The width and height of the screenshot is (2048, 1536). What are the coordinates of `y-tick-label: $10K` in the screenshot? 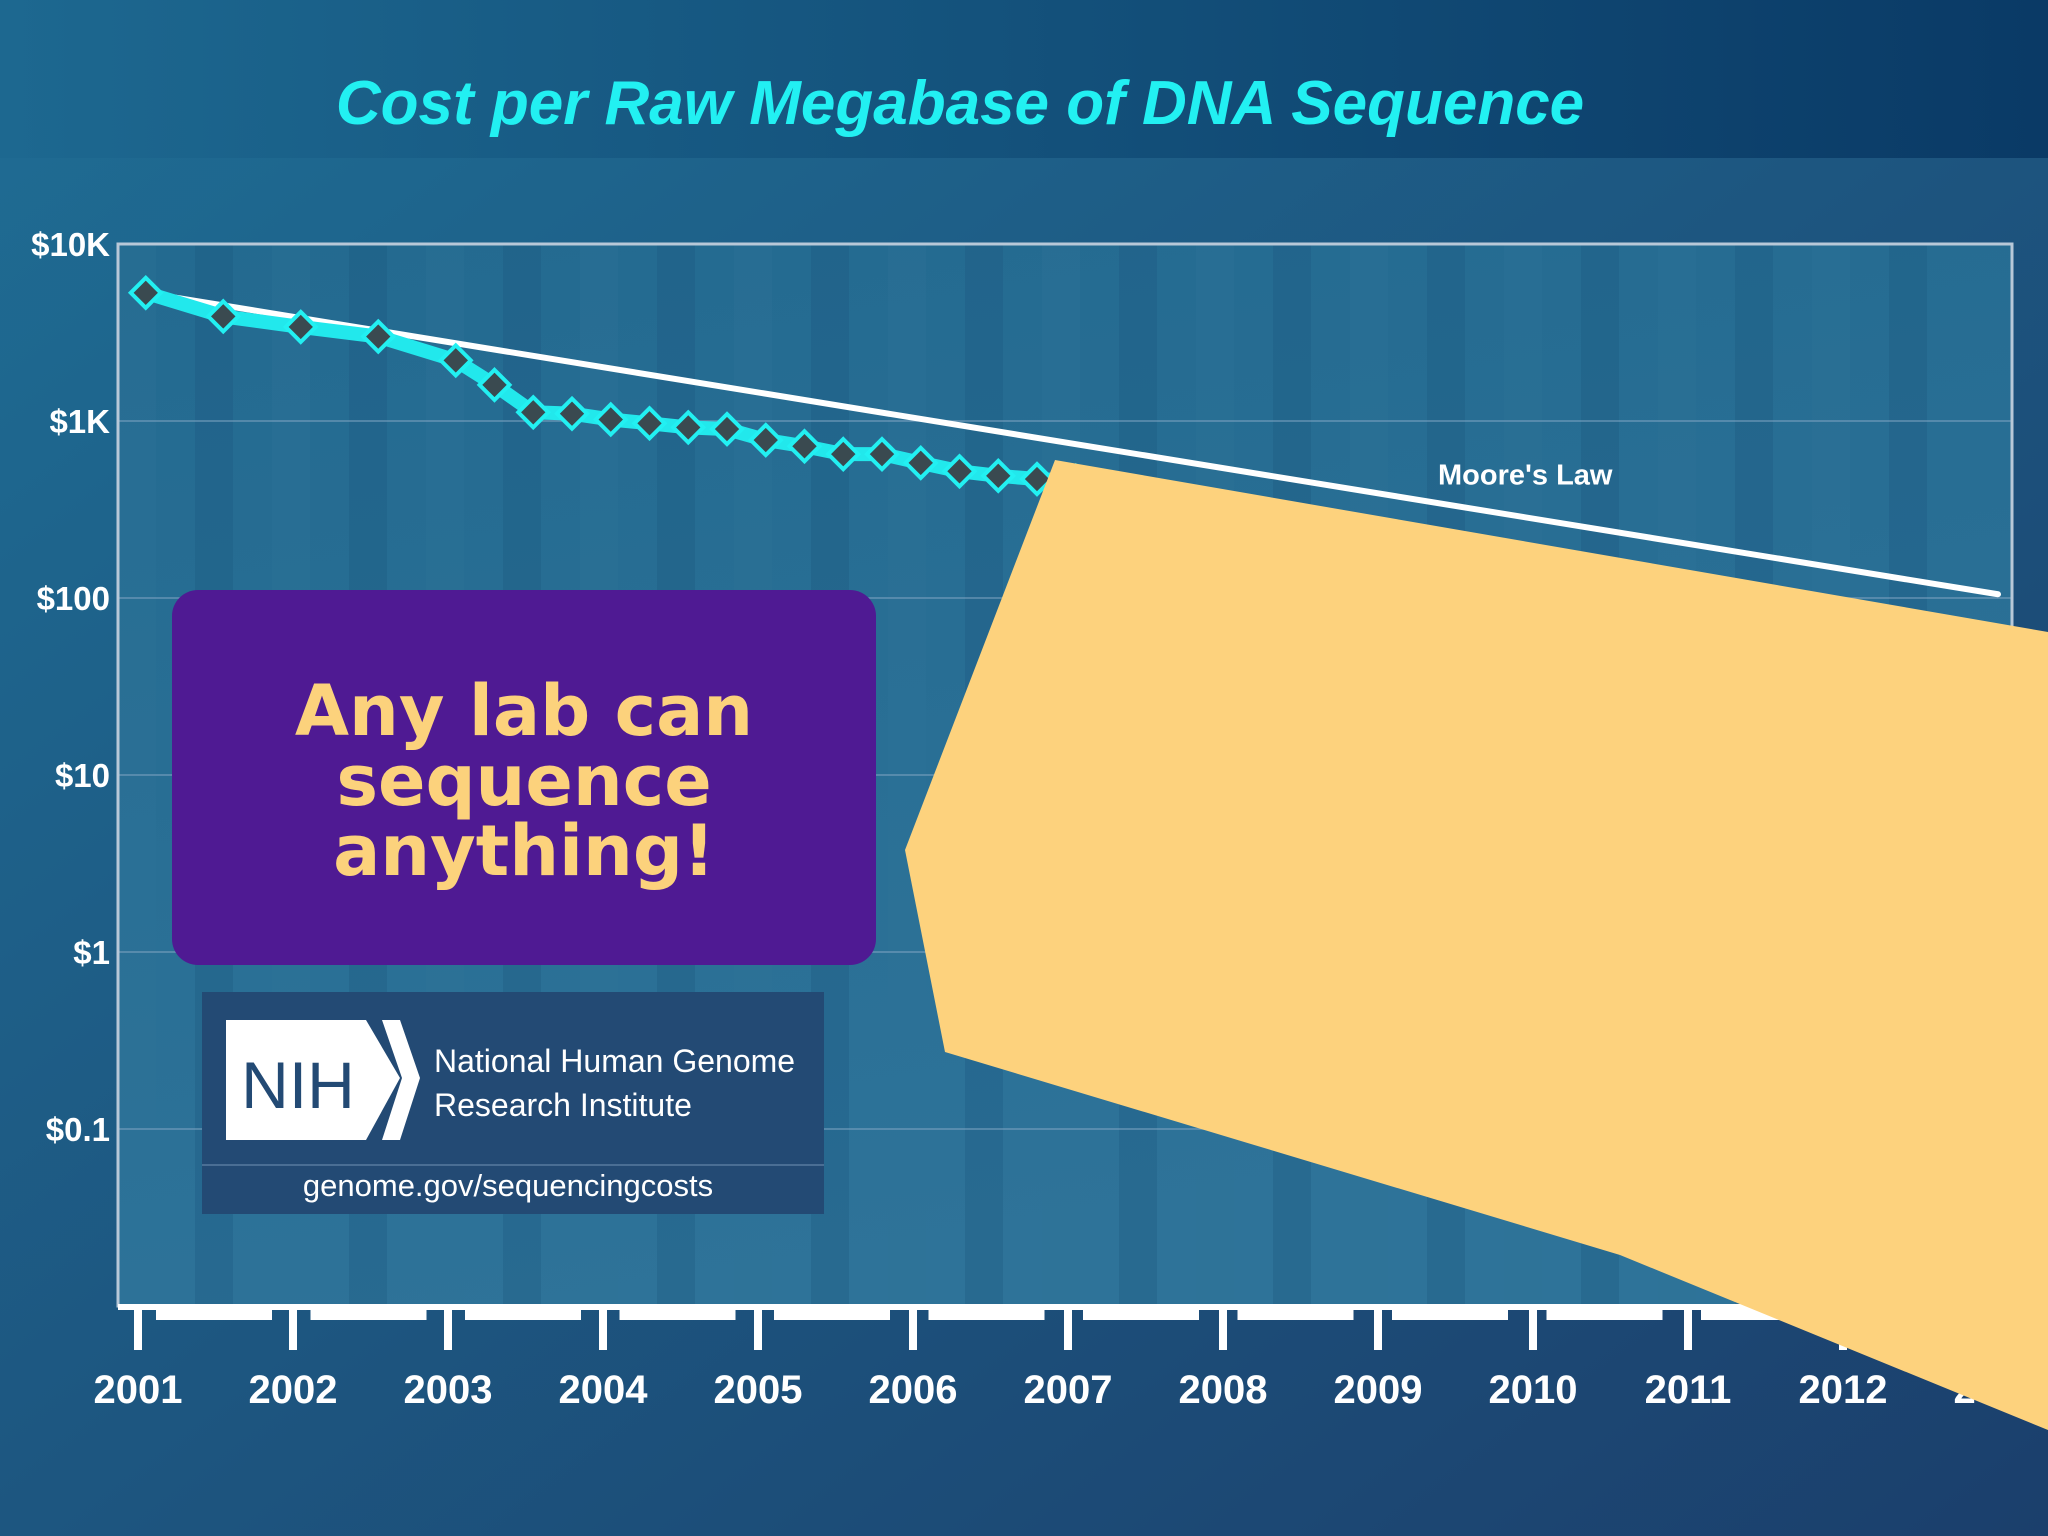 It's located at (70, 244).